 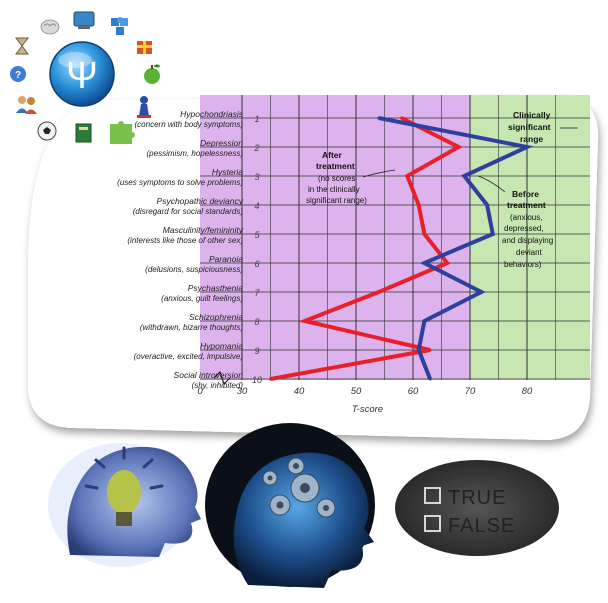 What do you see at coordinates (200, 391) in the screenshot?
I see `x-tick-label: 0` at bounding box center [200, 391].